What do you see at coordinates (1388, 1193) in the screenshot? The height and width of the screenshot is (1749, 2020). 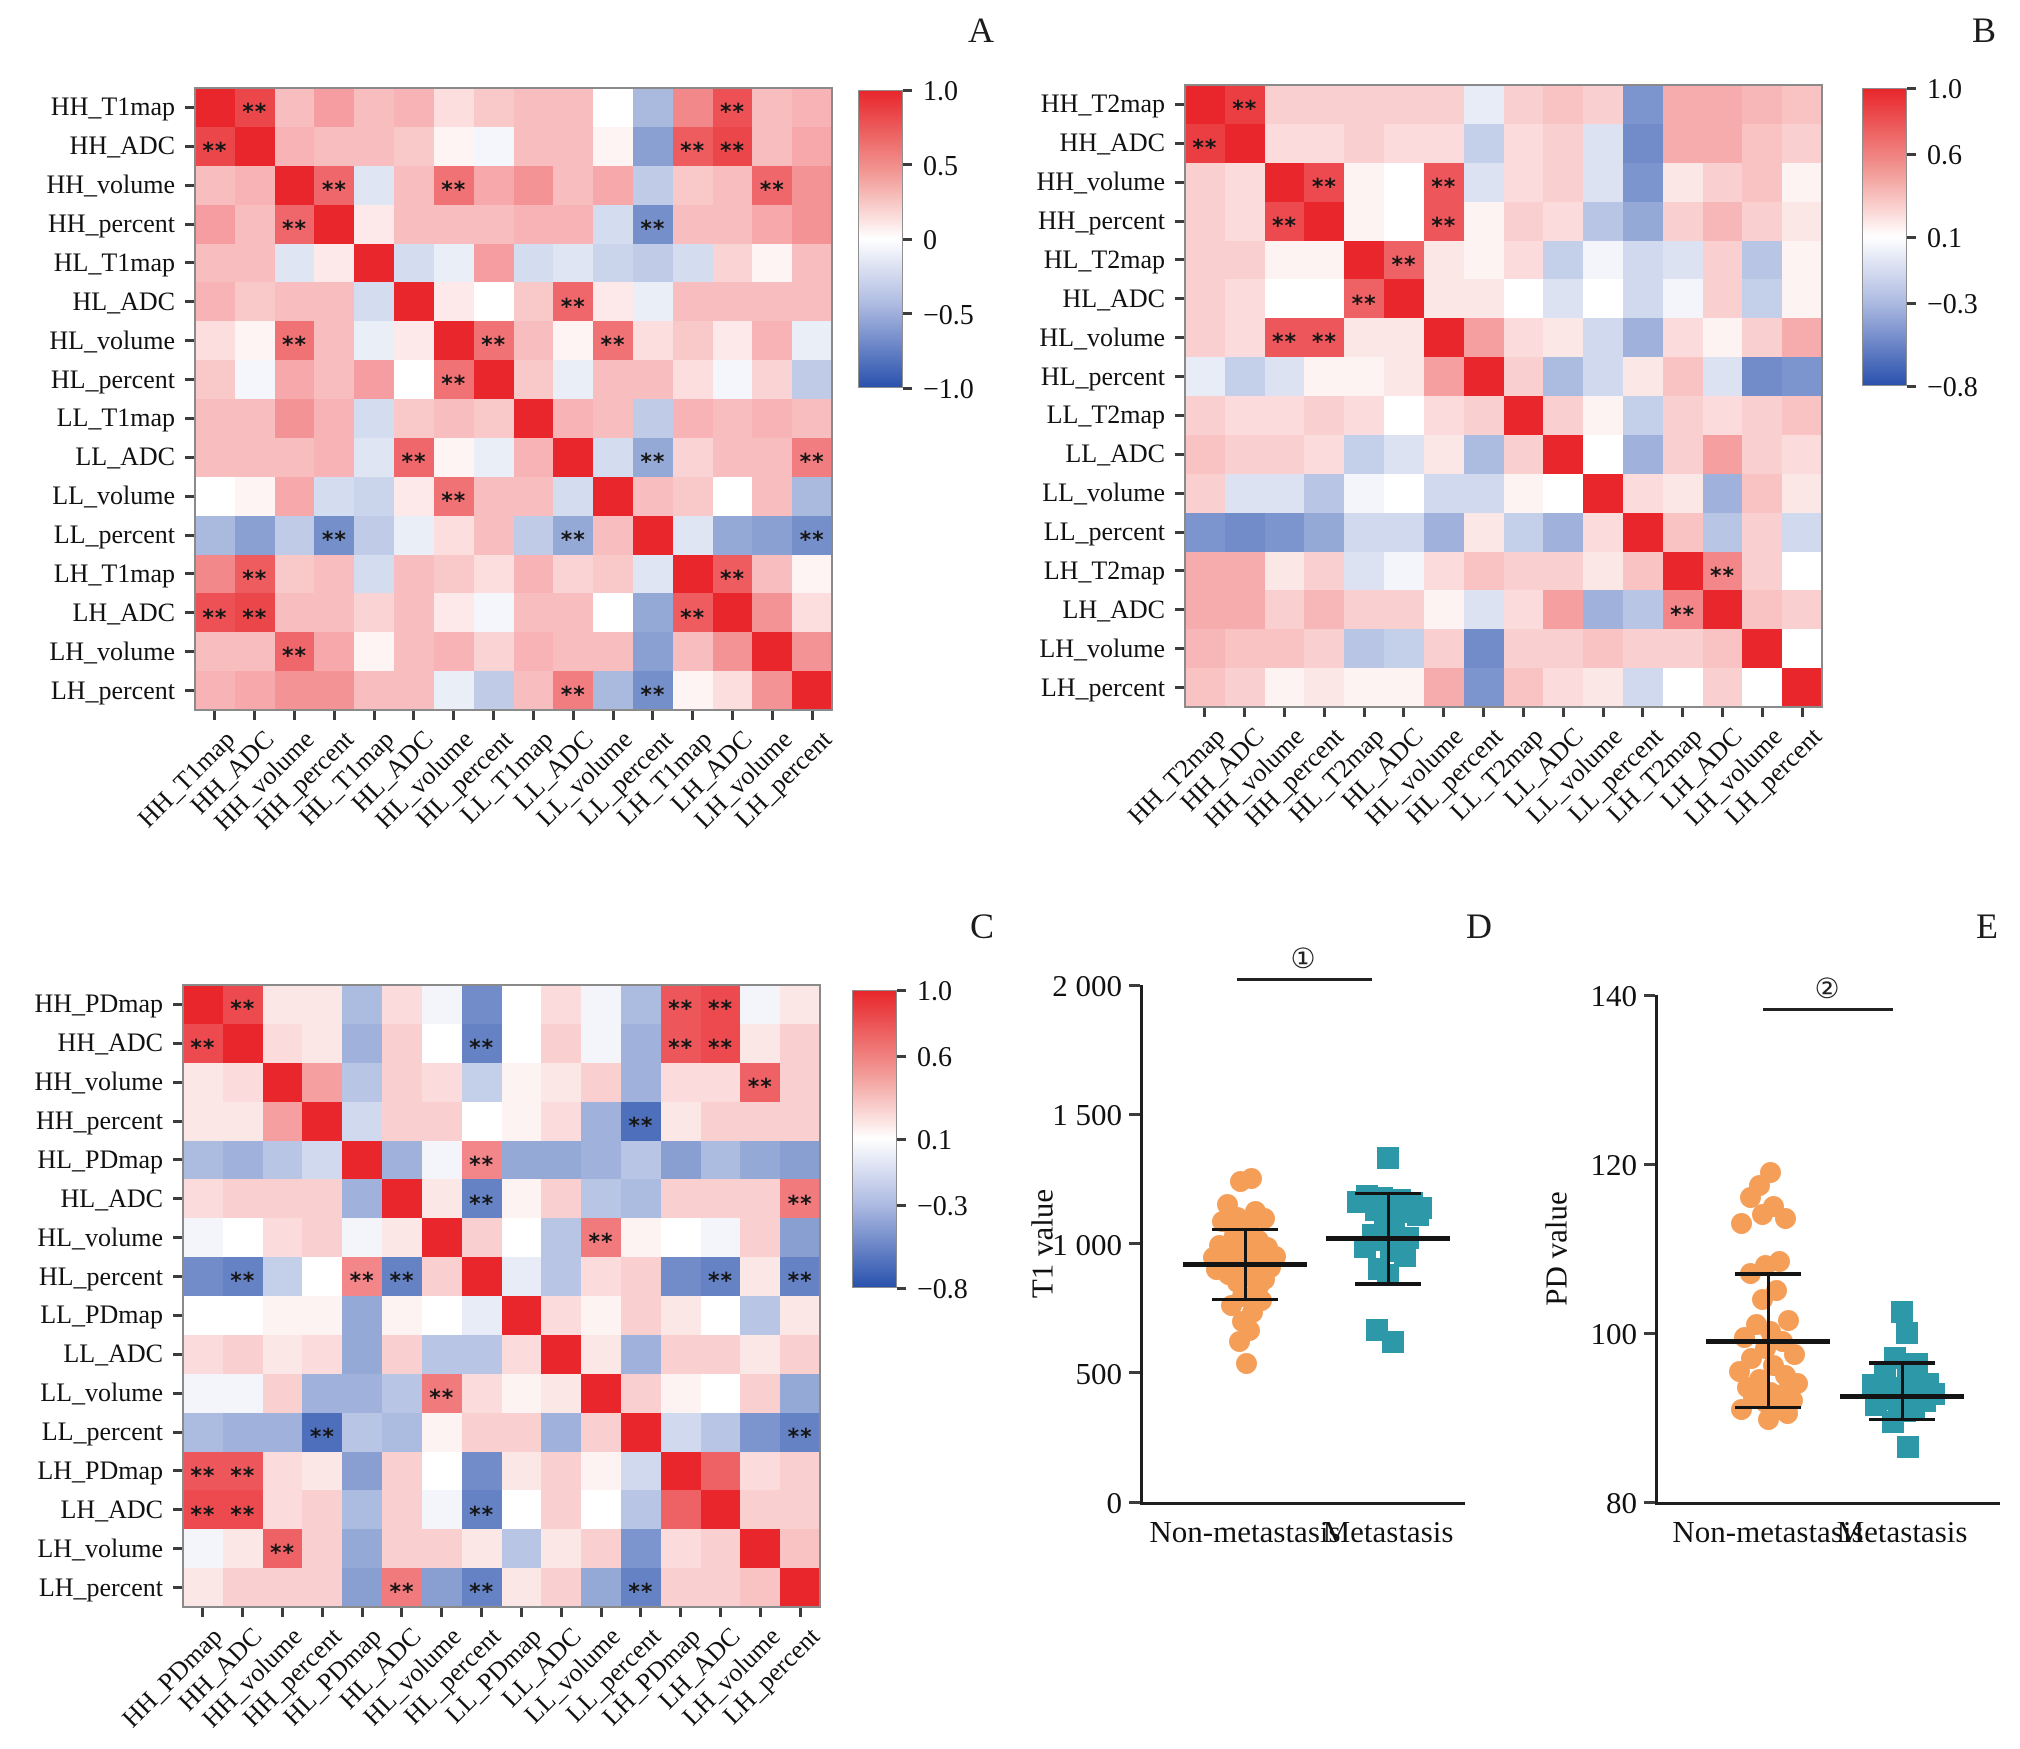 I see `error-bar-cap-top` at bounding box center [1388, 1193].